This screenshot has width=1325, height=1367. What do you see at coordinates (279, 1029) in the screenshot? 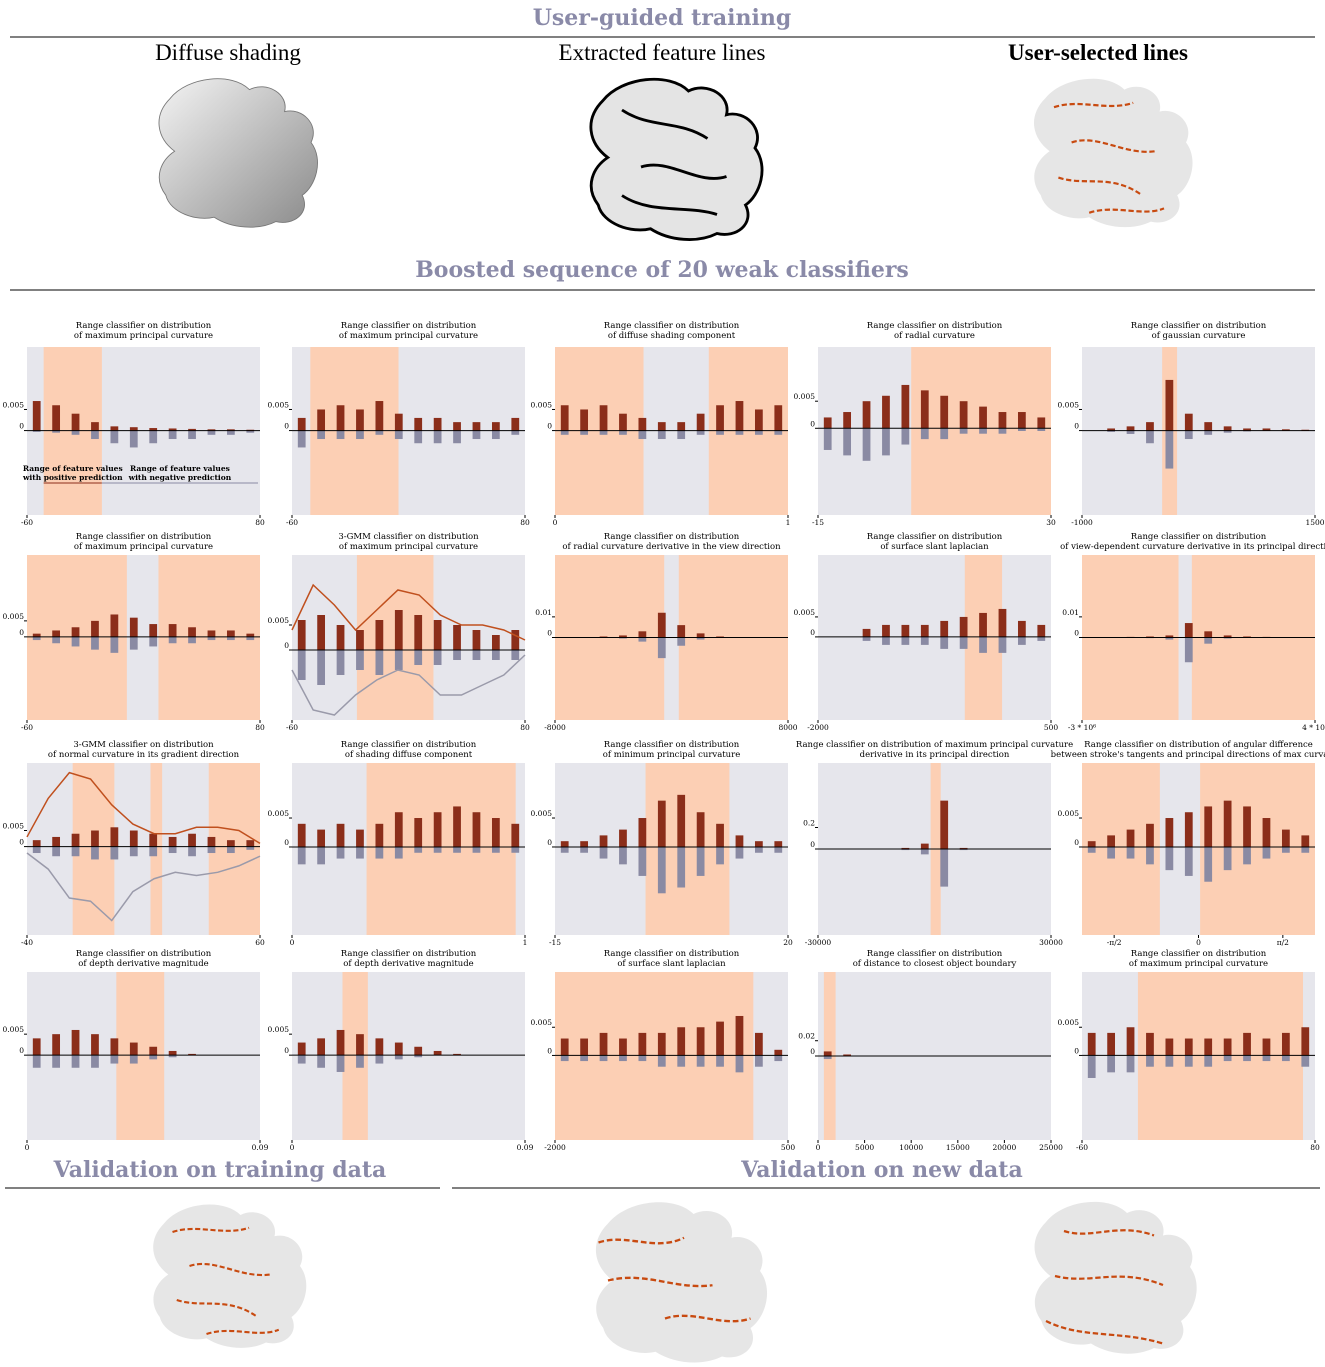
I see `y-tick-label: 0.005` at bounding box center [279, 1029].